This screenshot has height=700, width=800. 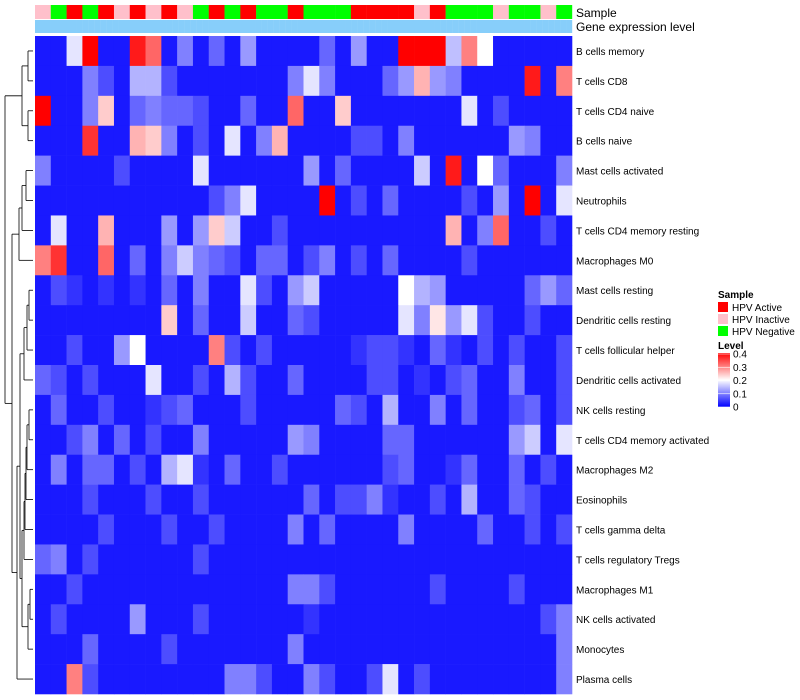 I want to click on row-label: T cells regulatory Tregs, so click(x=628, y=560).